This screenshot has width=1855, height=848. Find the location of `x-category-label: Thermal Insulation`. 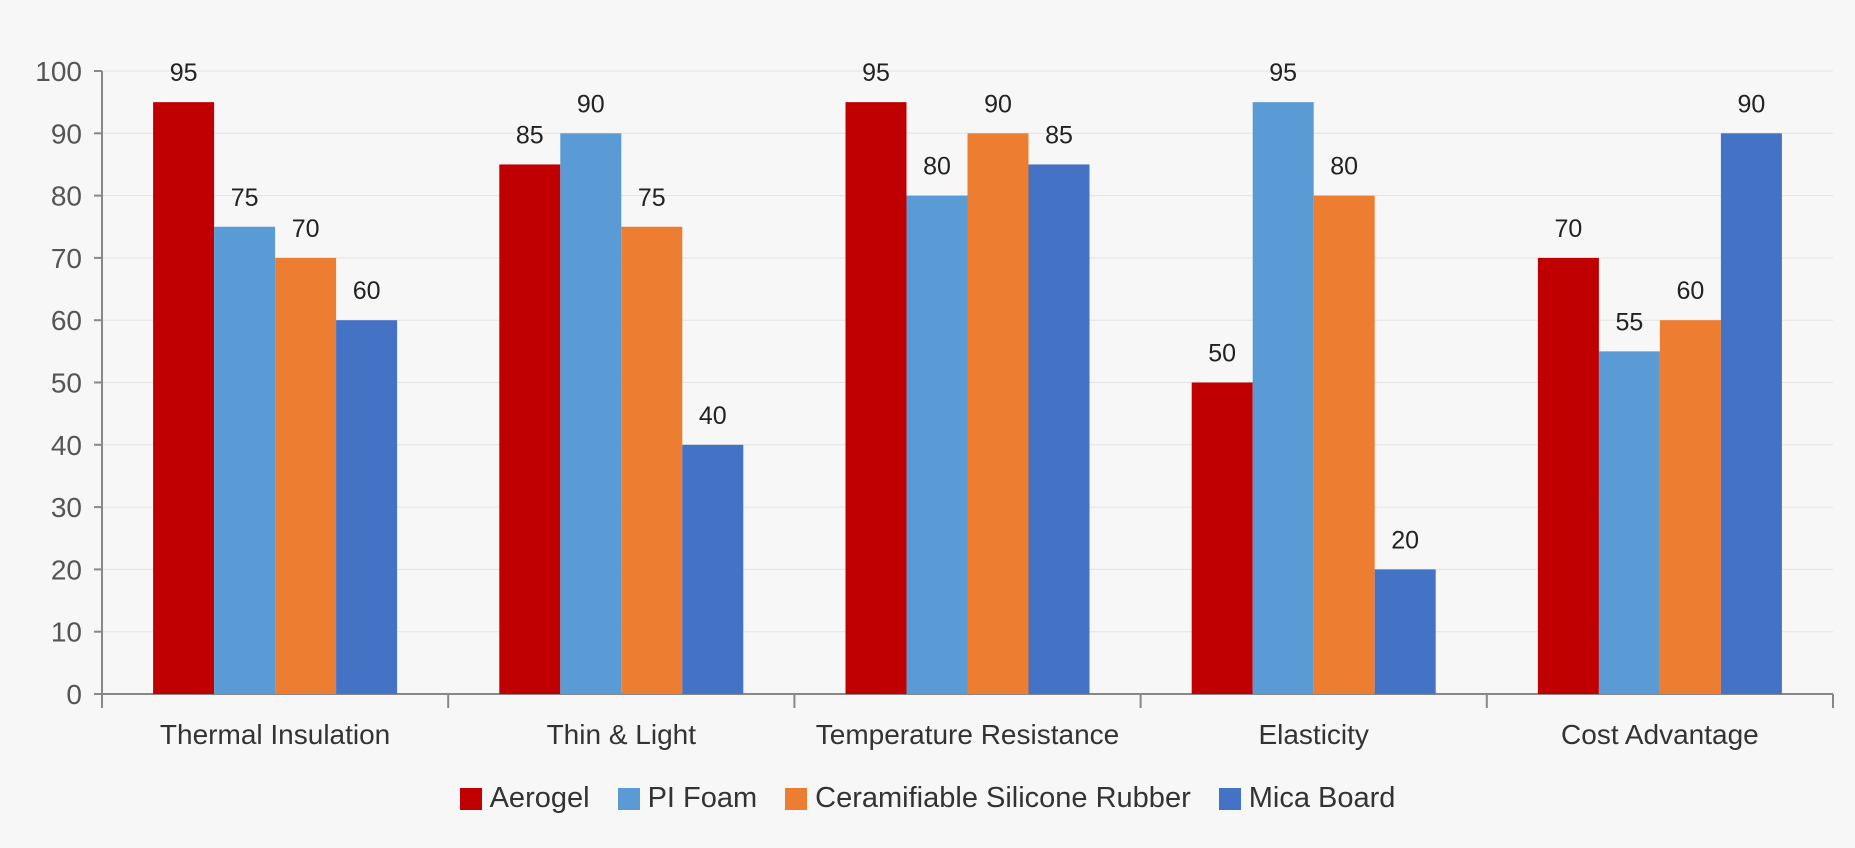

x-category-label: Thermal Insulation is located at coordinates (275, 734).